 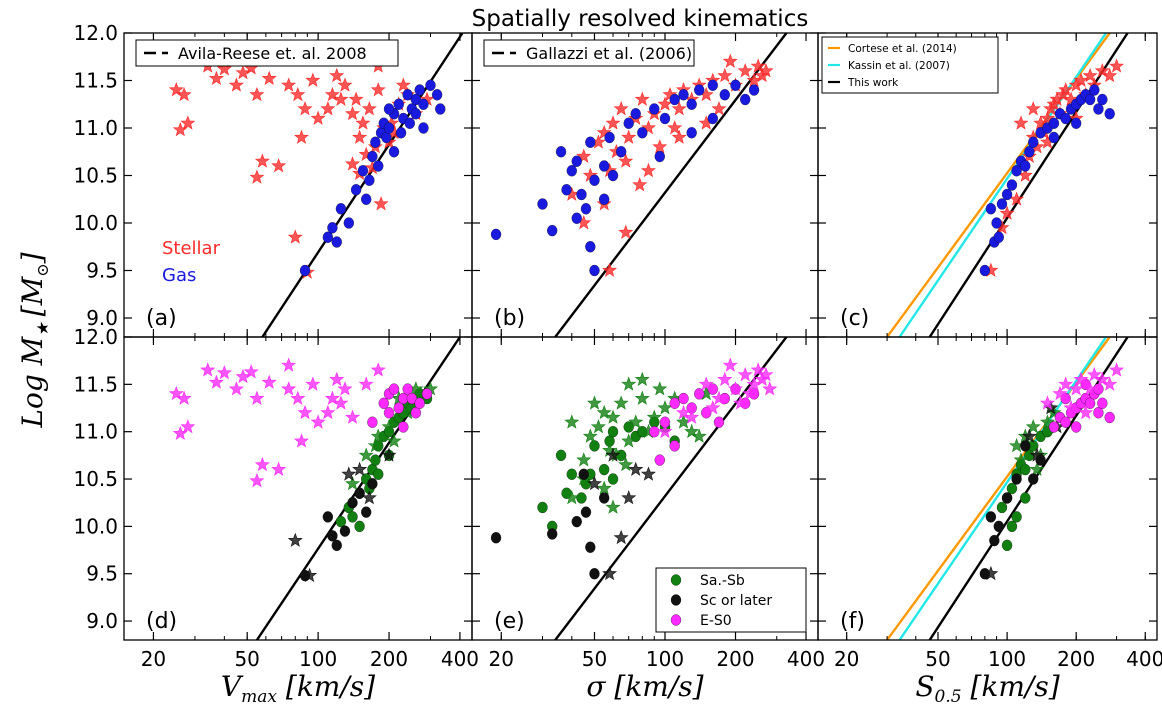 I want to click on panel-f: 20 50 100 200 400 (f), so click(x=989, y=503).